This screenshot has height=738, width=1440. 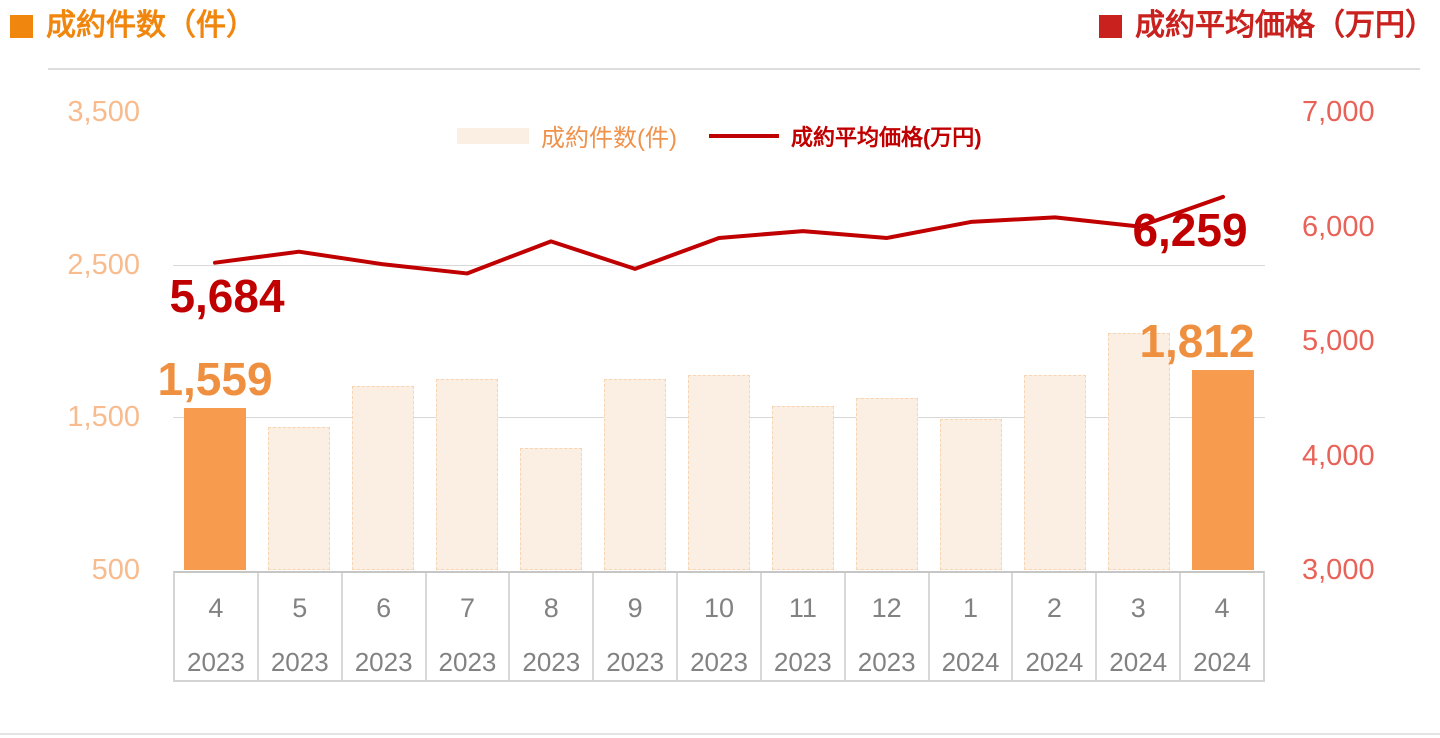 What do you see at coordinates (720, 734) in the screenshot?
I see `bottom-divider` at bounding box center [720, 734].